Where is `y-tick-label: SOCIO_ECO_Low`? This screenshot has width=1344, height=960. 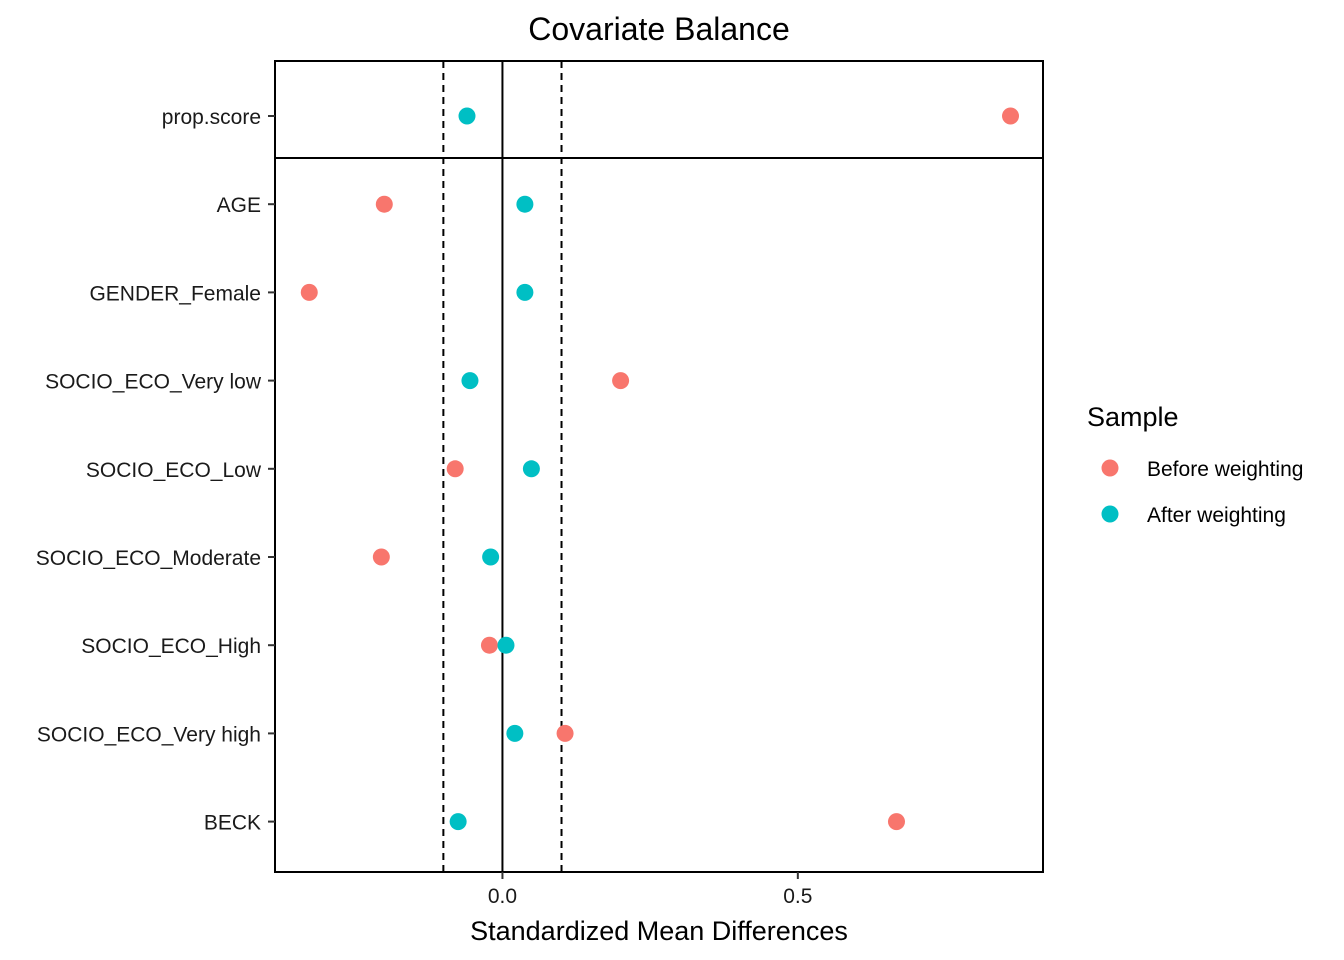 y-tick-label: SOCIO_ECO_Low is located at coordinates (174, 470).